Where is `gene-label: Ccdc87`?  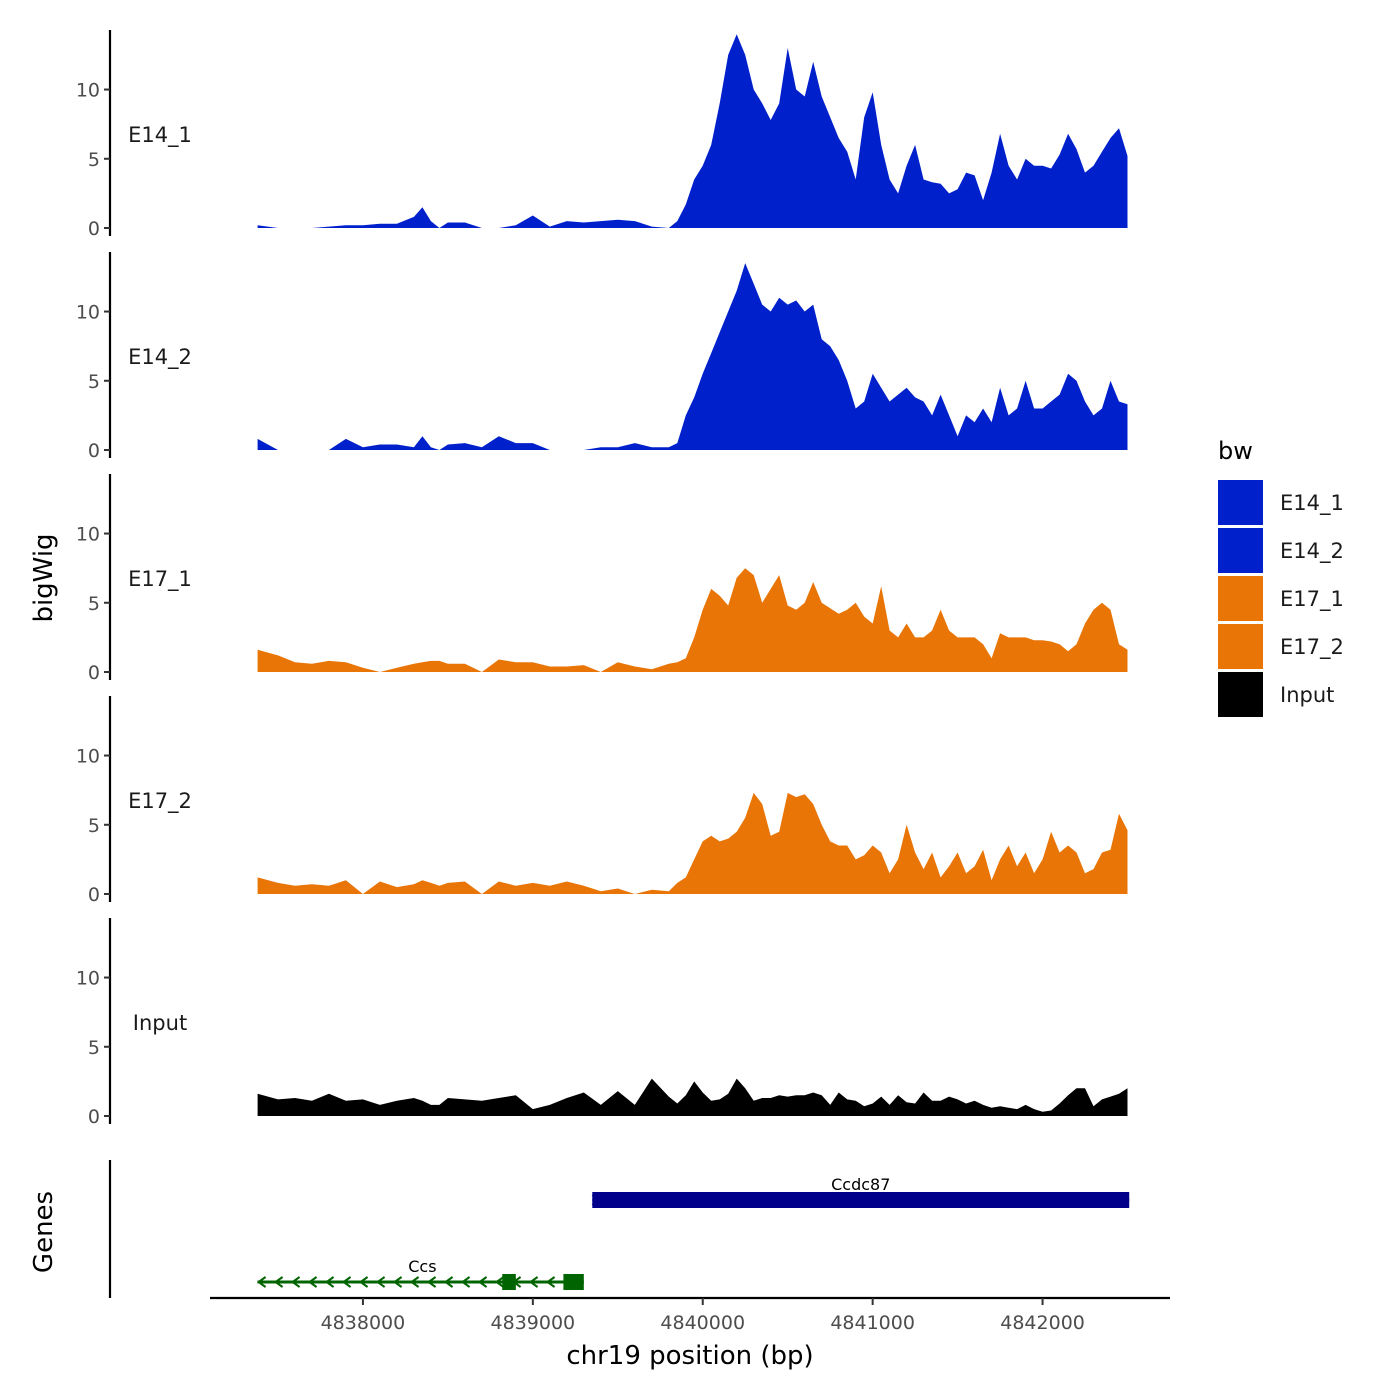
gene-label: Ccdc87 is located at coordinates (860, 1184).